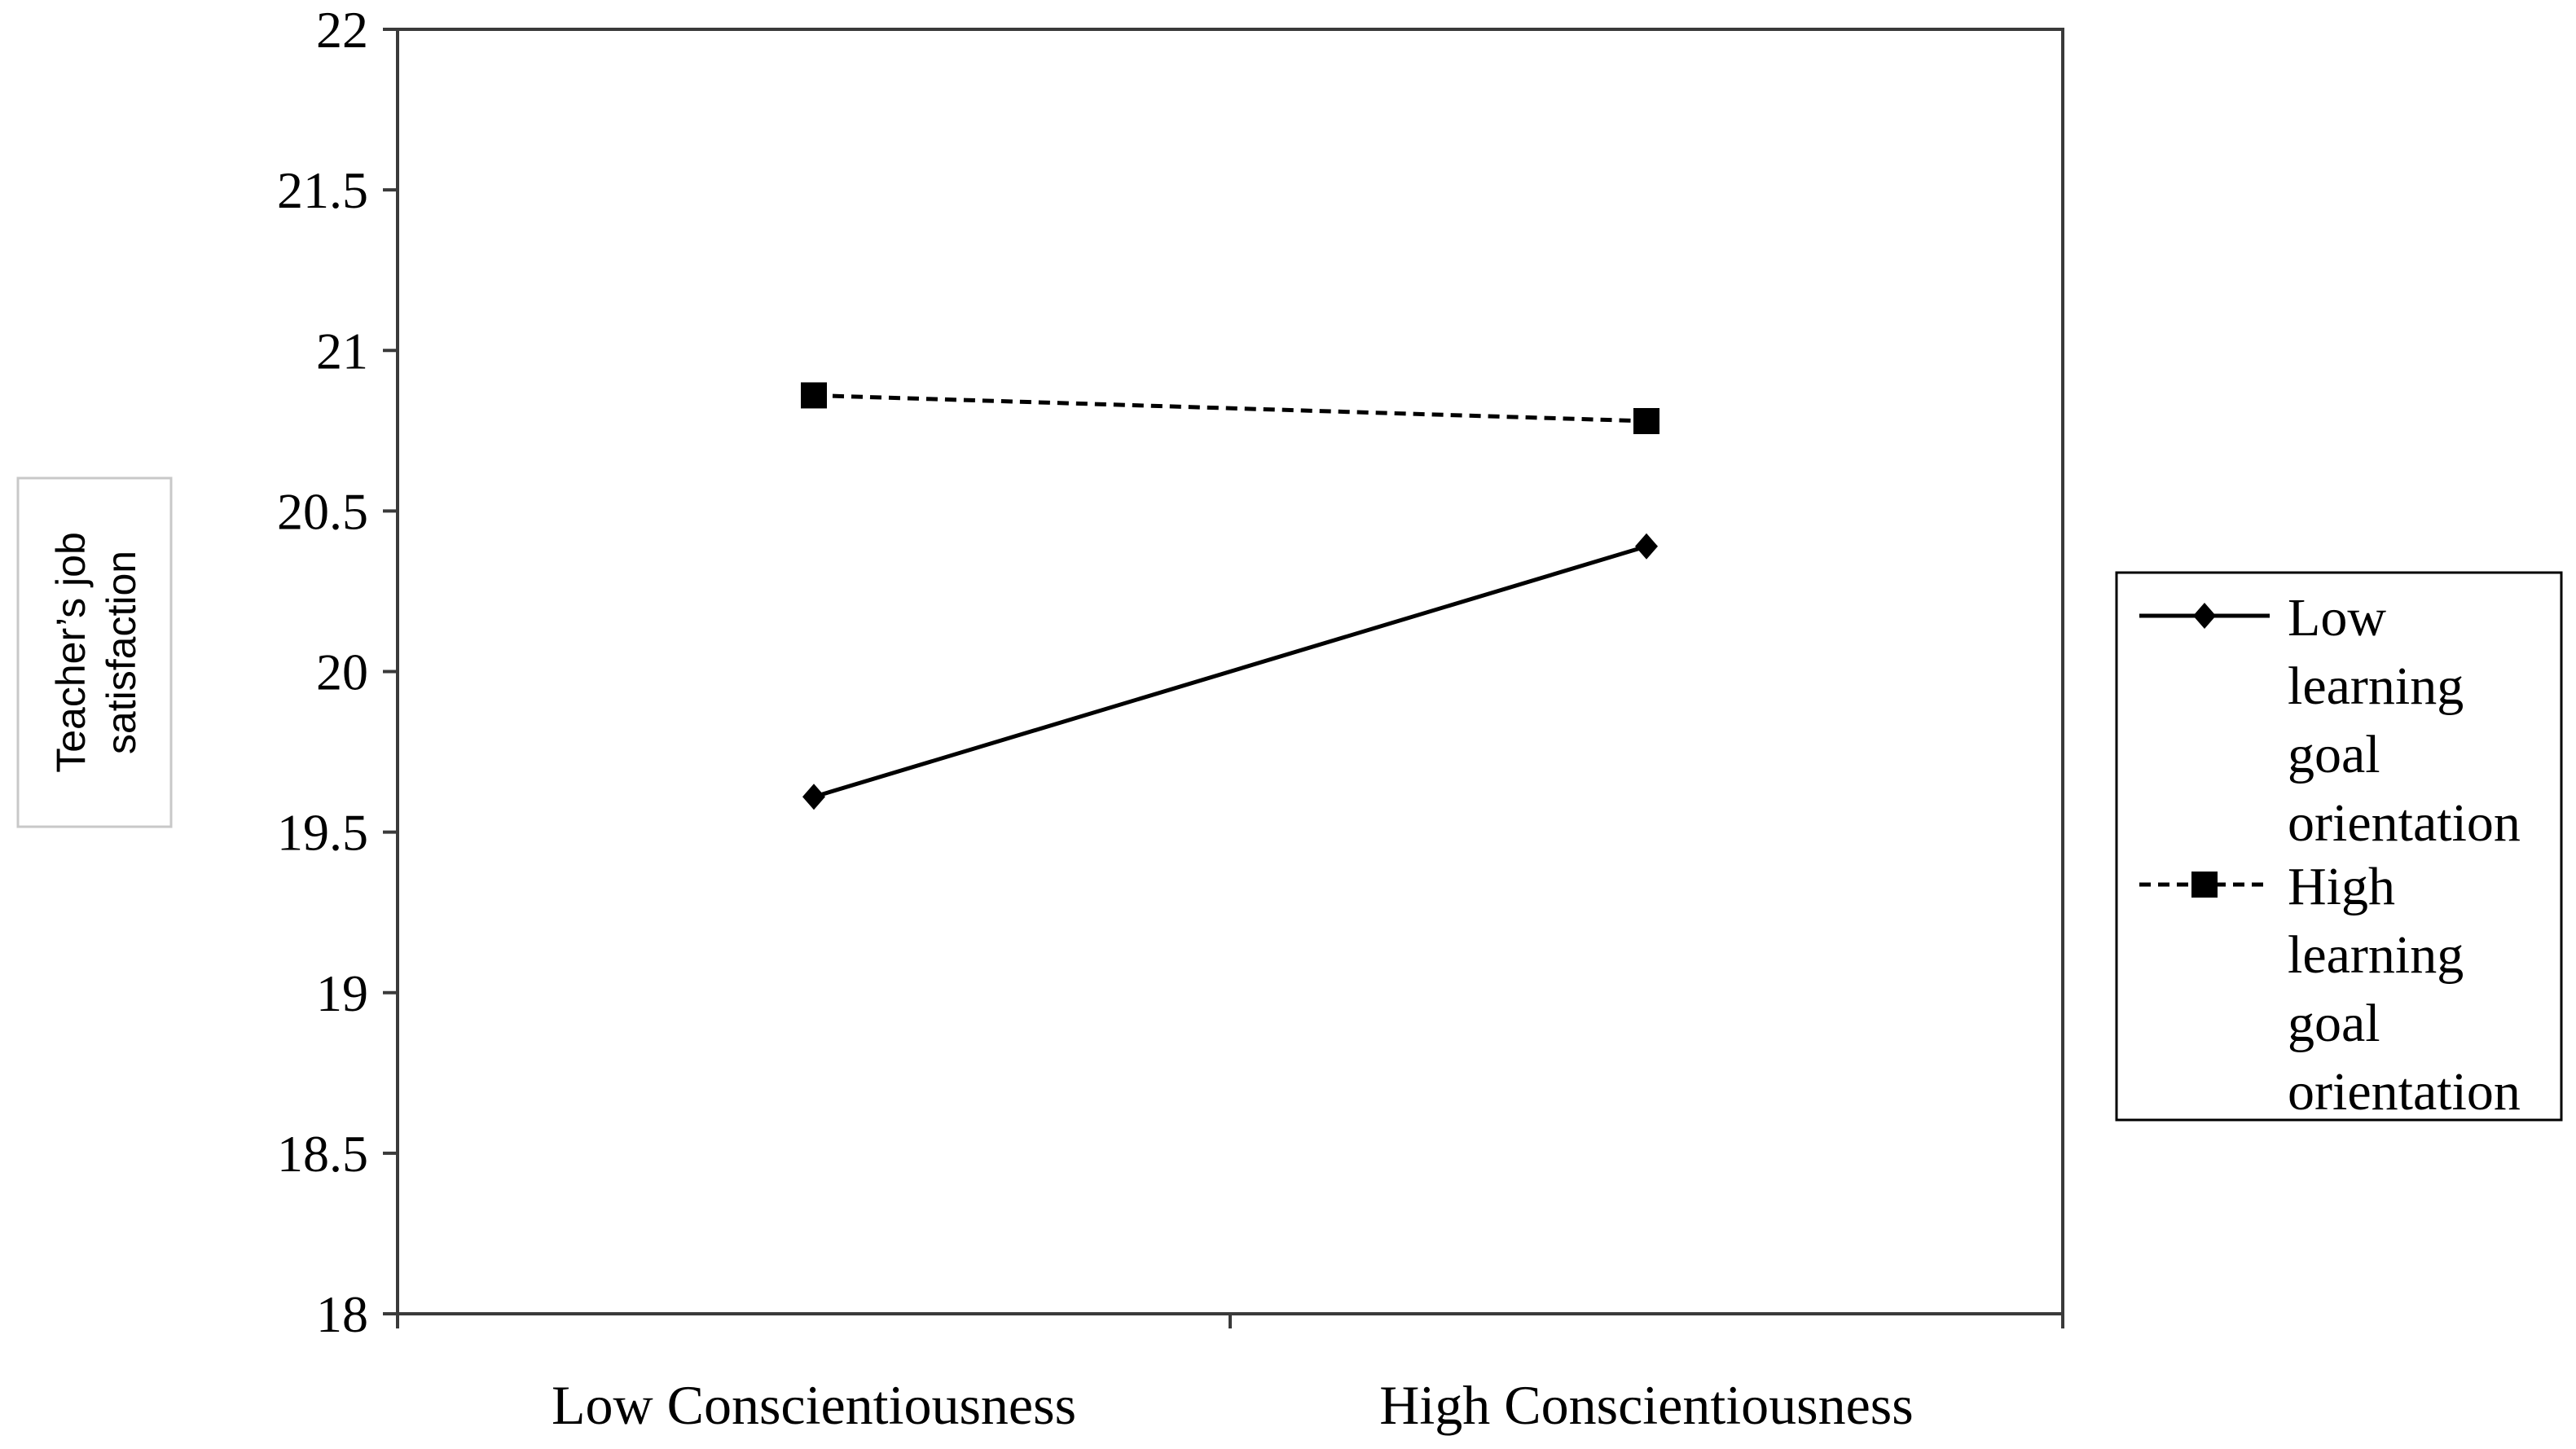 The width and height of the screenshot is (2576, 1449). What do you see at coordinates (322, 511) in the screenshot?
I see `y-tick-label: 20.5` at bounding box center [322, 511].